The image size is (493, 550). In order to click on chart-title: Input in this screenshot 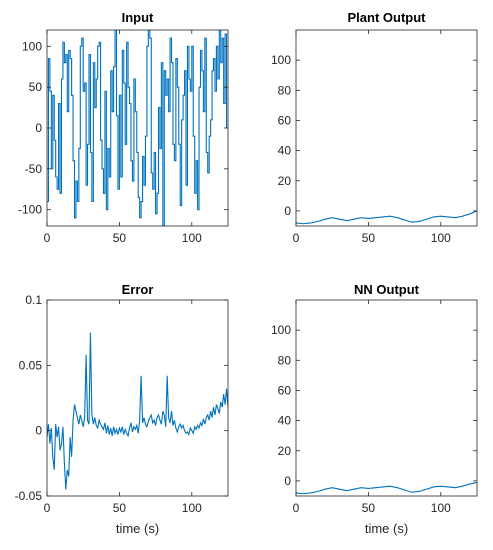, I will do `click(138, 17)`.